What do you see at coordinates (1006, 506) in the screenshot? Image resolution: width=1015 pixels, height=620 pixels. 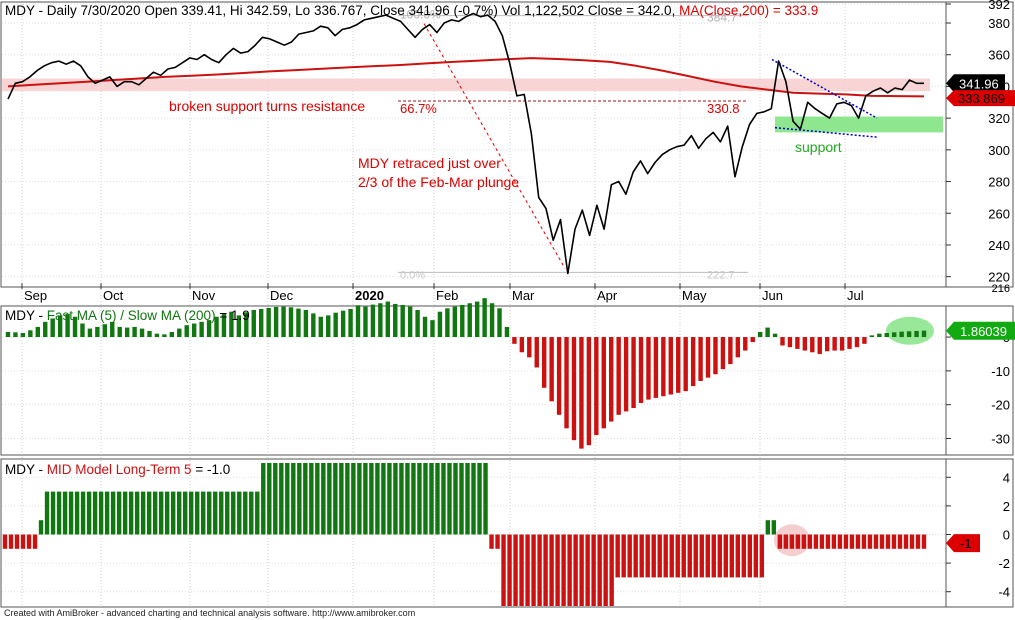 I see `model-tick-label: 2` at bounding box center [1006, 506].